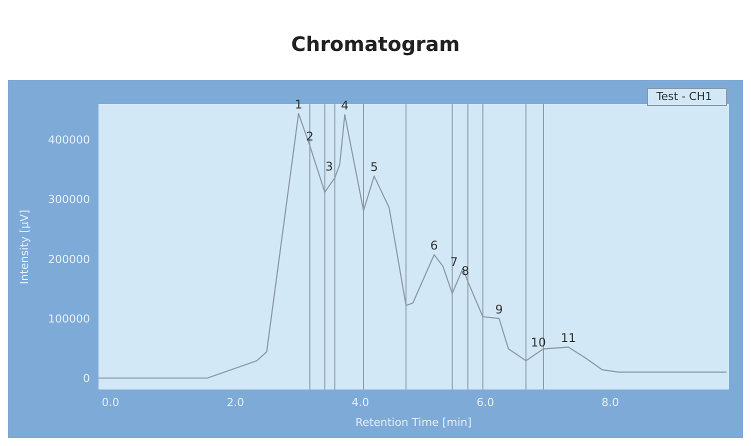 This screenshot has width=751, height=446. I want to click on y-tick-label: 400000, so click(69, 140).